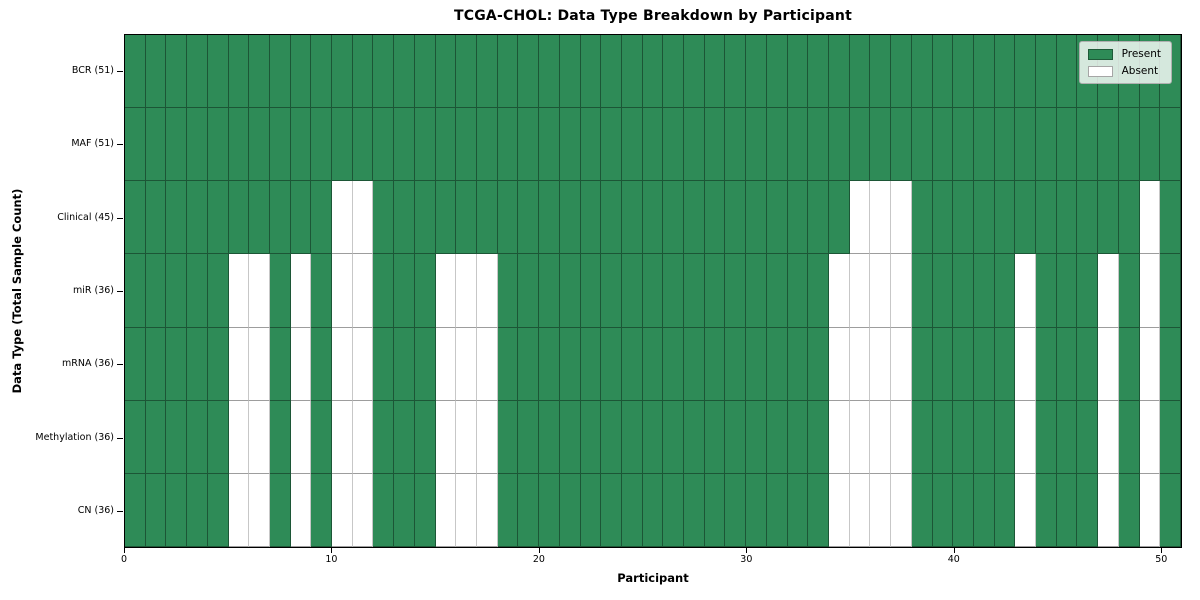 The width and height of the screenshot is (1200, 600). Describe the element at coordinates (74, 437) in the screenshot. I see `row-label-Methylation: Methylation (36)` at that location.